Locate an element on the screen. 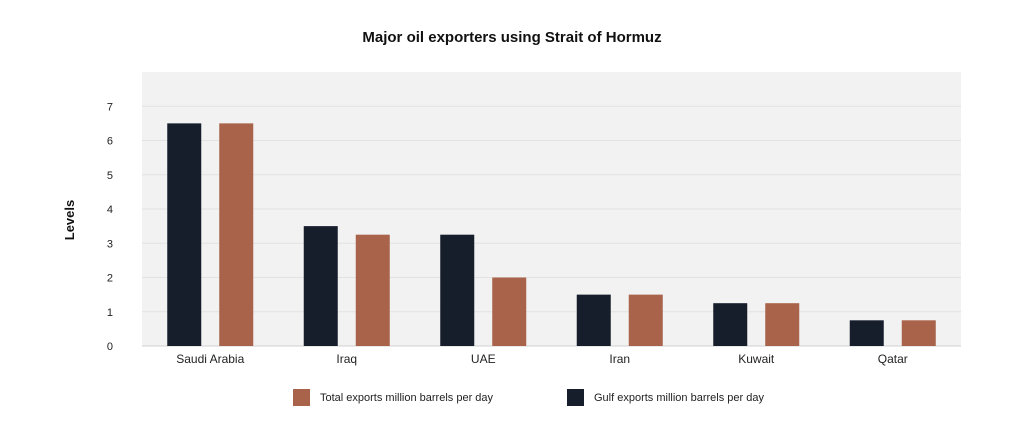  legend-entry-label: Total exports million barrels per day is located at coordinates (407, 398).